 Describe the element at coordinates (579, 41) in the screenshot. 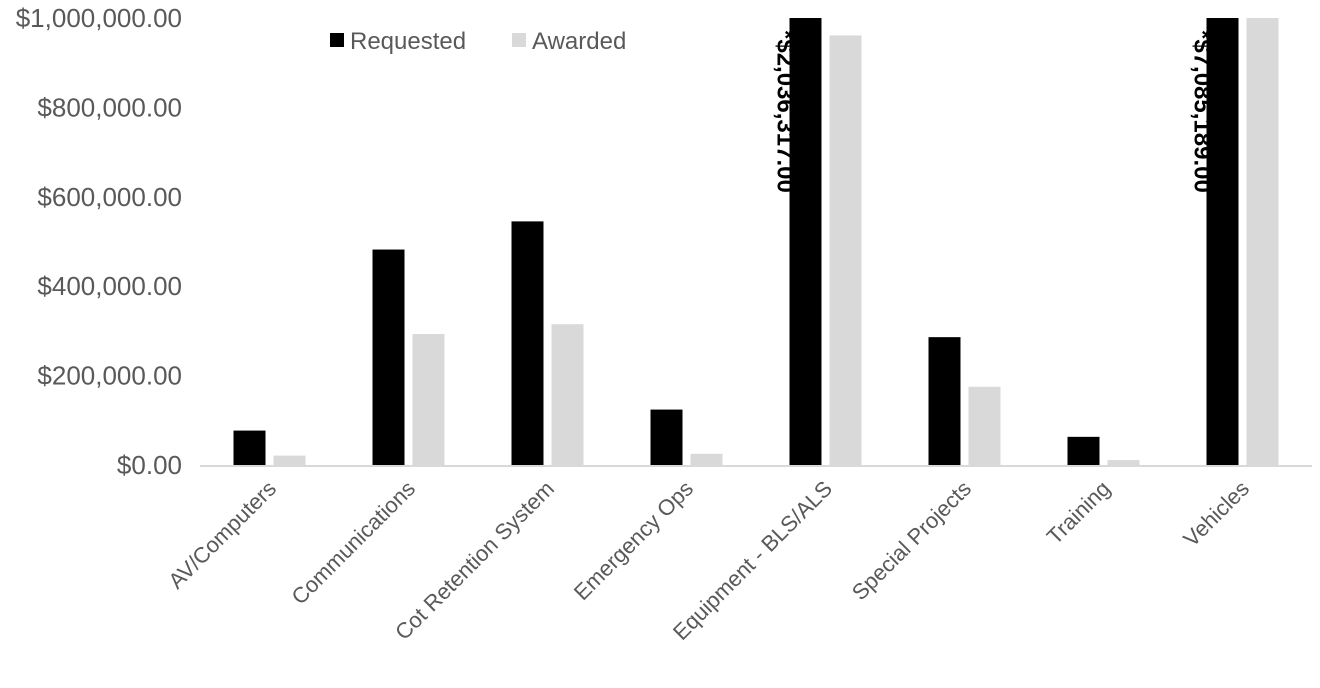

I see `legend-label: Awarded` at that location.